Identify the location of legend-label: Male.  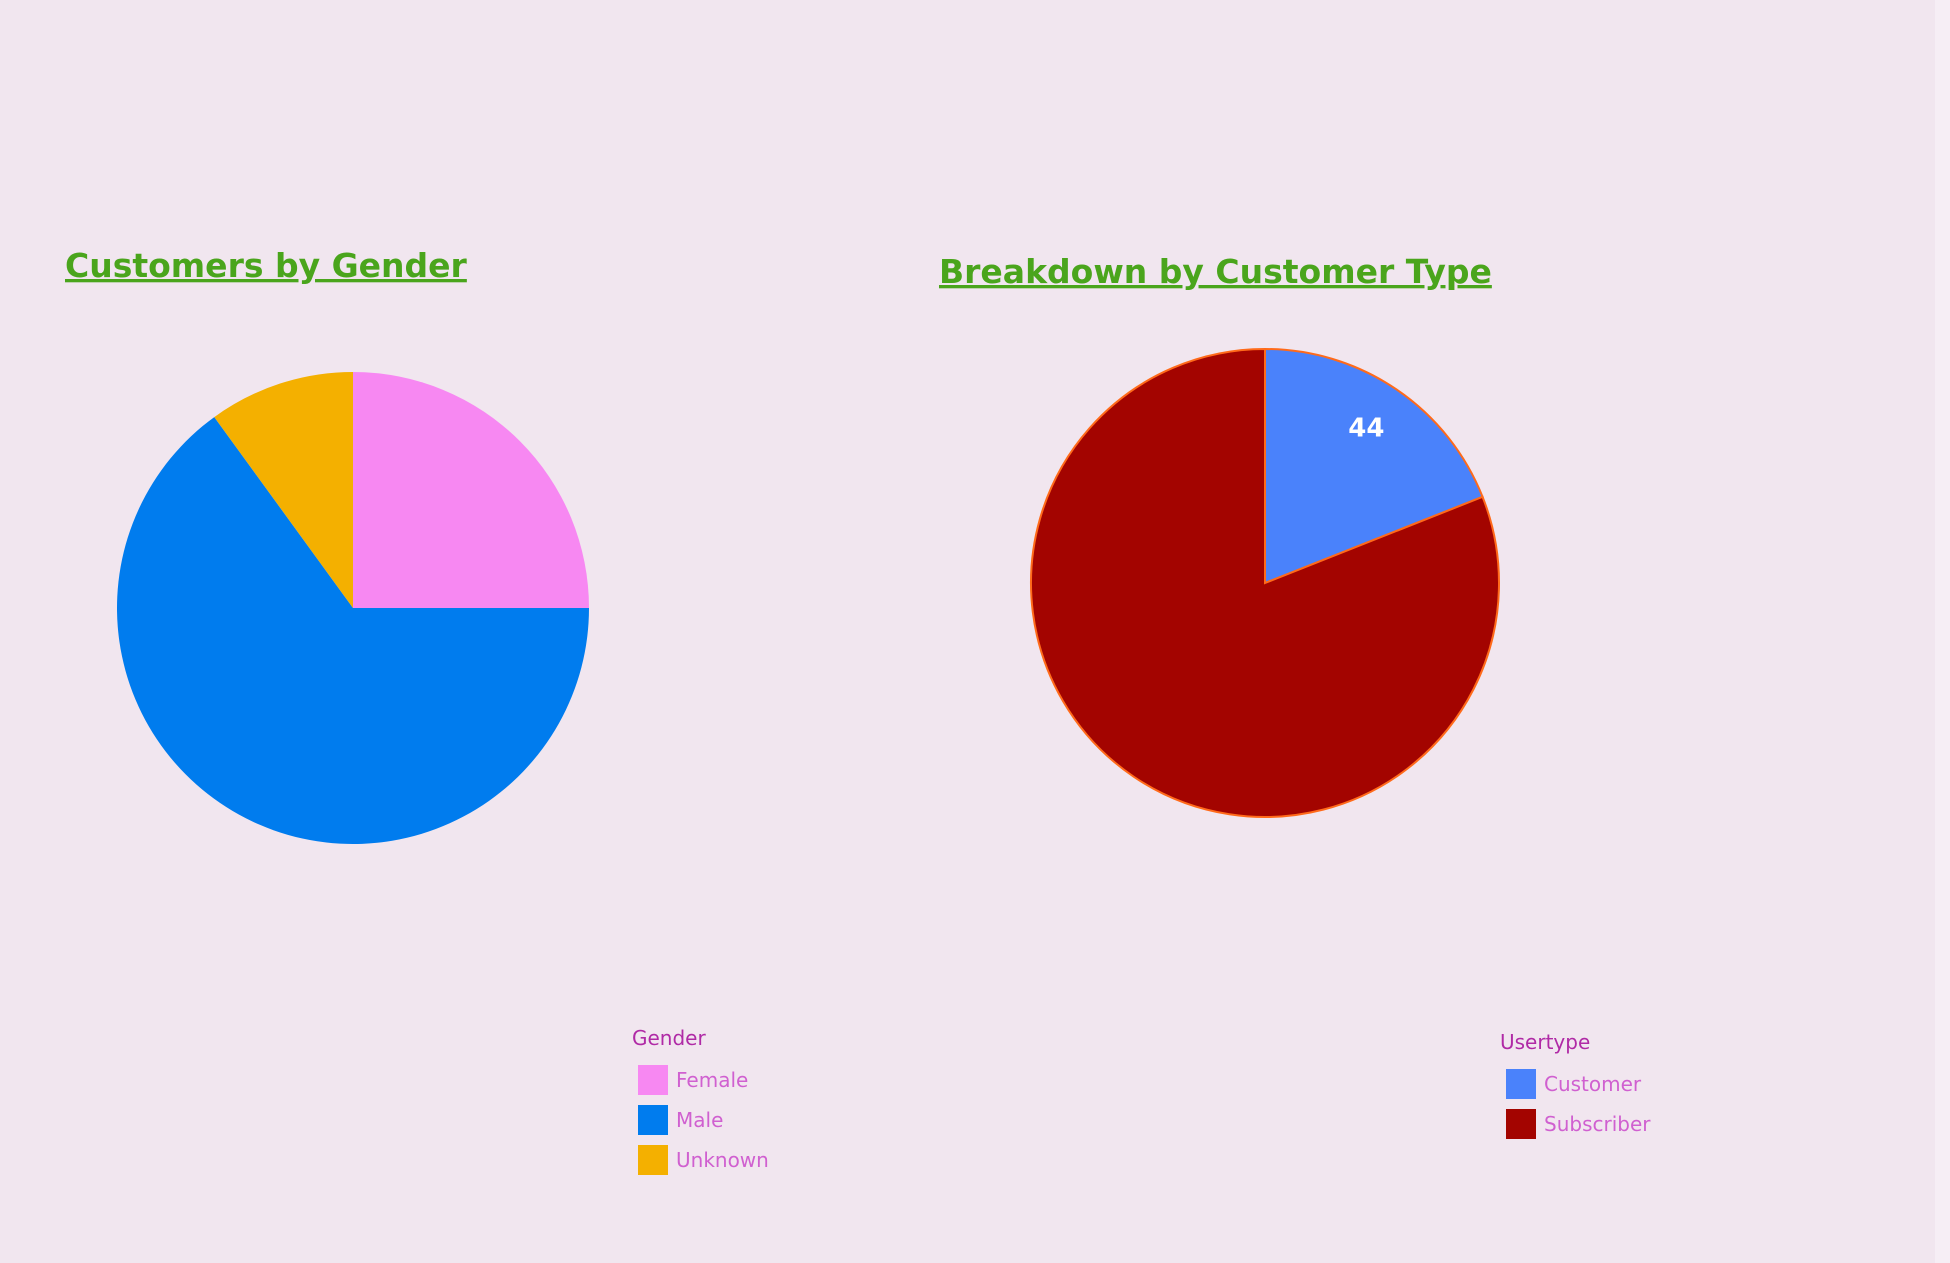
(699, 1120).